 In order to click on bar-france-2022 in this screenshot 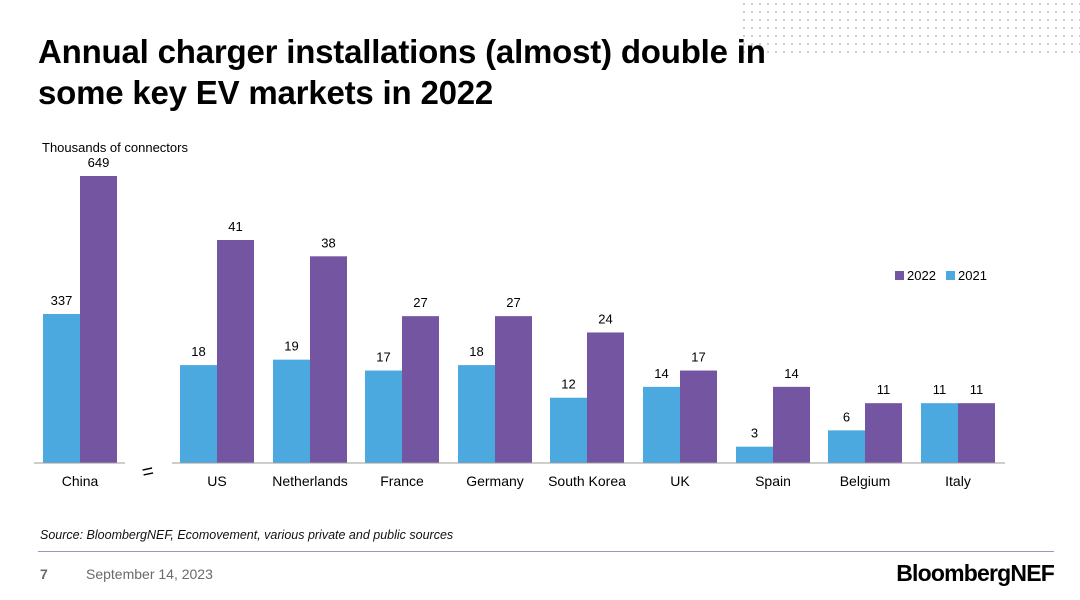, I will do `click(420, 389)`.